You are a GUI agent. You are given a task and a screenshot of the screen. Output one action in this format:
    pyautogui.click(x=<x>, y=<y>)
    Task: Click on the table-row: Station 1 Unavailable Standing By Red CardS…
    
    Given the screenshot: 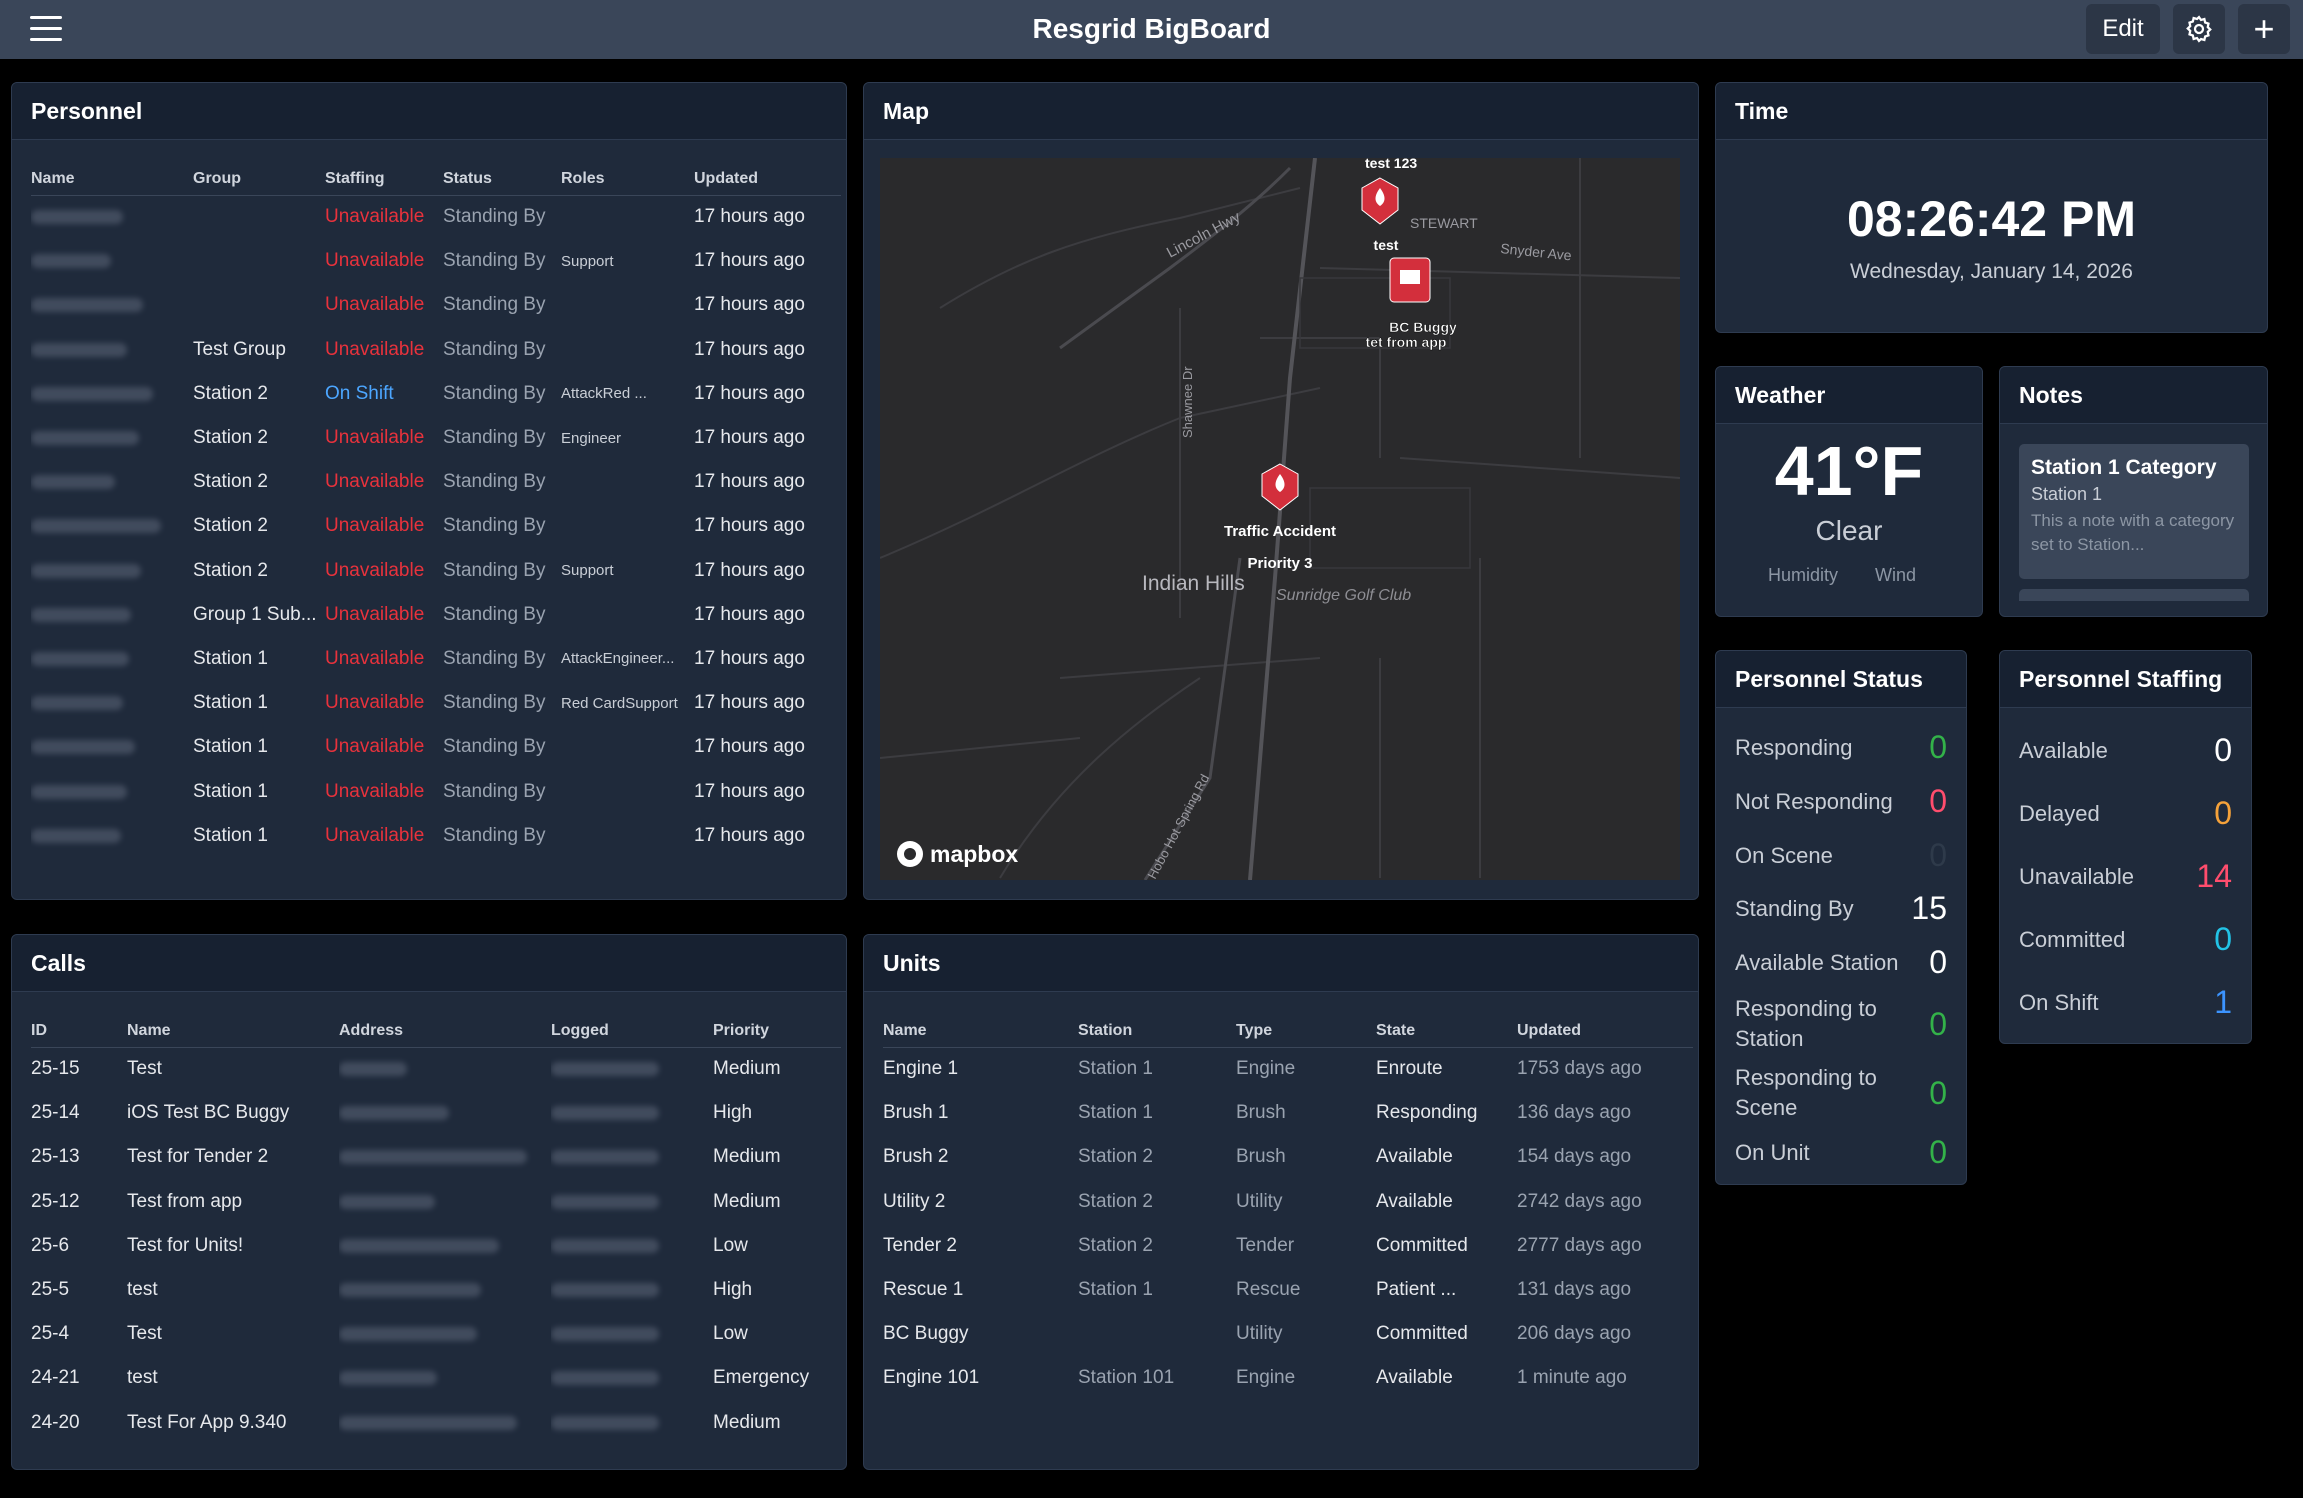 What is the action you would take?
    pyautogui.click(x=436, y=703)
    